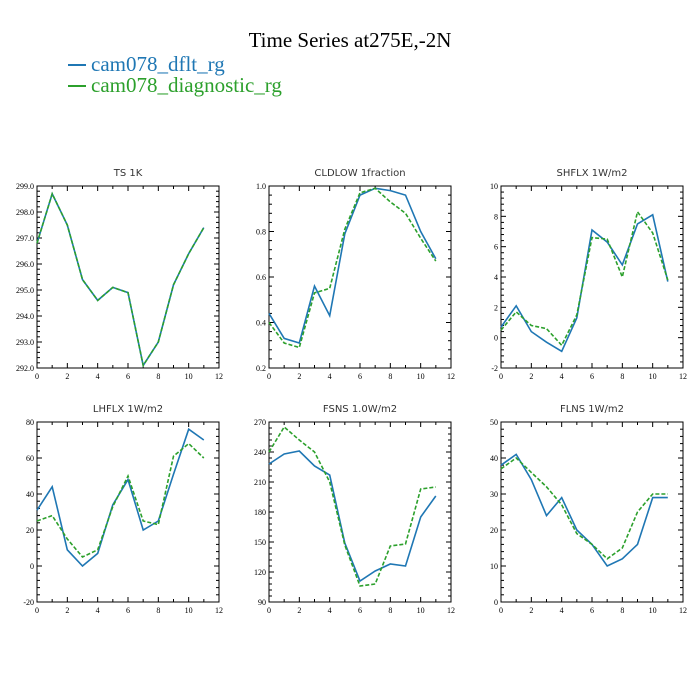  I want to click on y-tick-label: 80, so click(30, 422).